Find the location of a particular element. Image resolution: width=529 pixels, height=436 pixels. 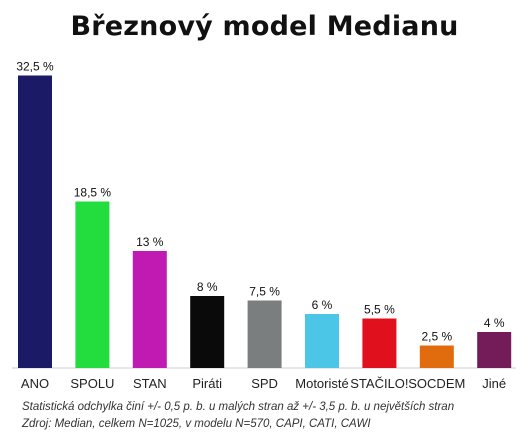

value-label-motoriste: 6 % is located at coordinates (322, 305).